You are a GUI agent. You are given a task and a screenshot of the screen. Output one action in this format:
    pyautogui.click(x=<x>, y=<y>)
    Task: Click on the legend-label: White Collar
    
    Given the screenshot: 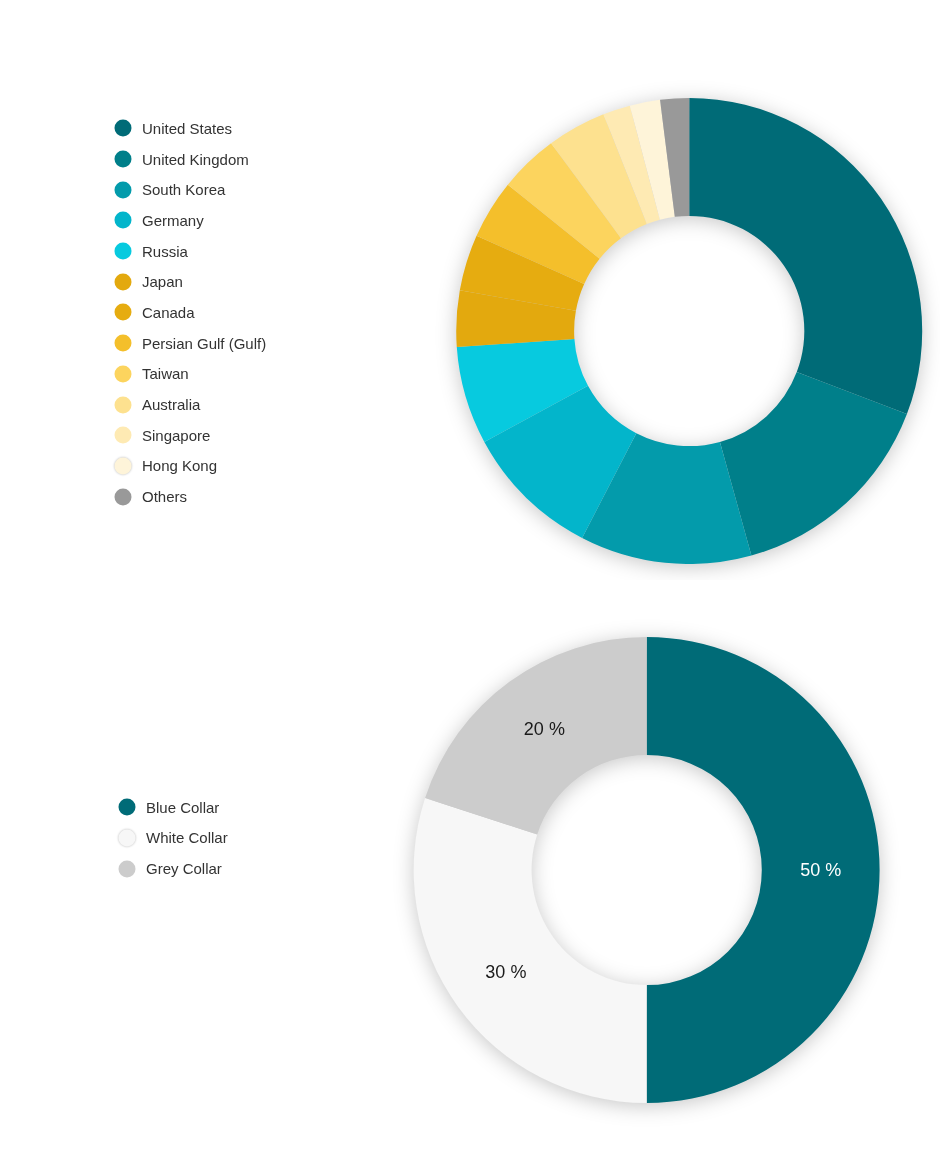 What is the action you would take?
    pyautogui.click(x=187, y=838)
    